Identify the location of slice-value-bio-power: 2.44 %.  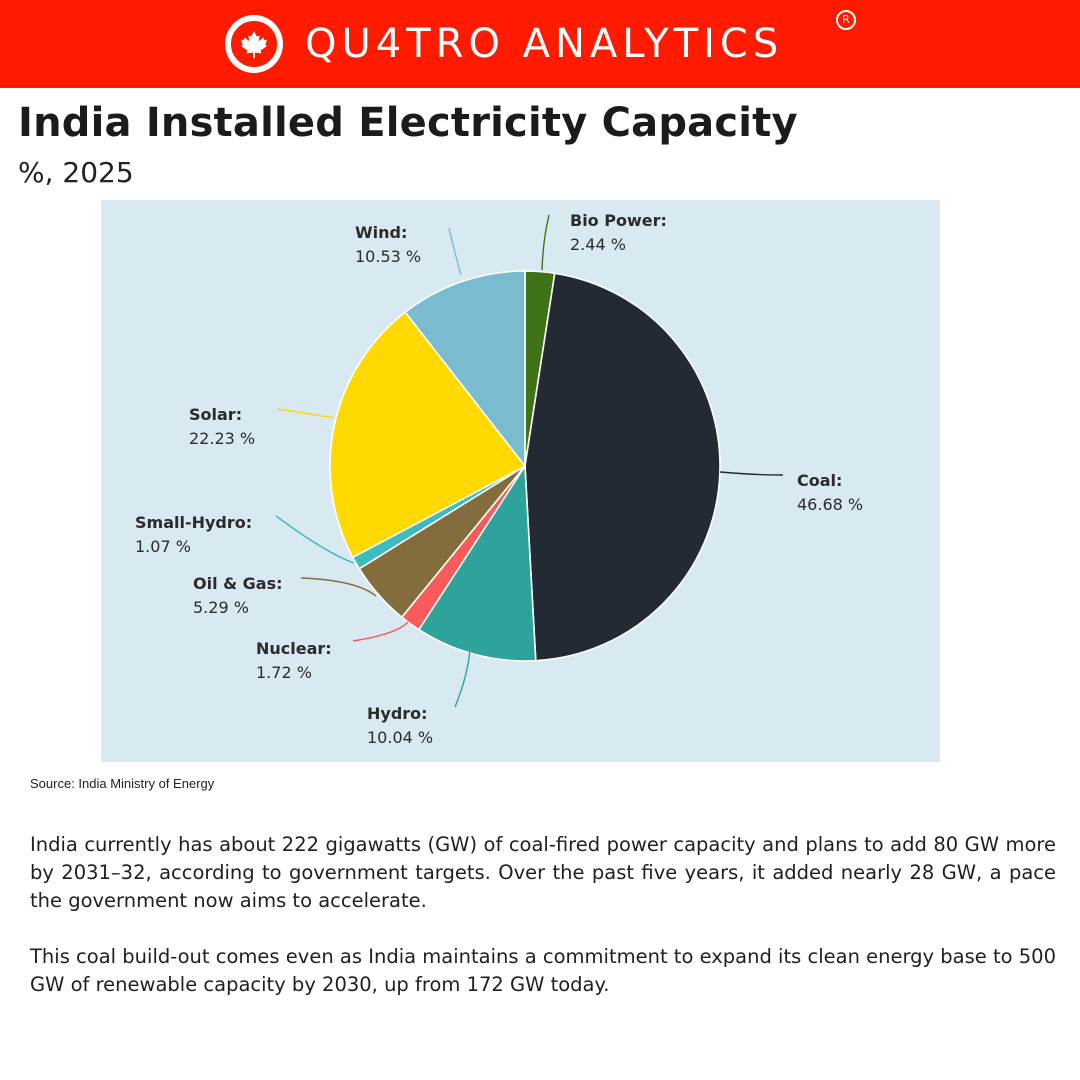
(598, 244).